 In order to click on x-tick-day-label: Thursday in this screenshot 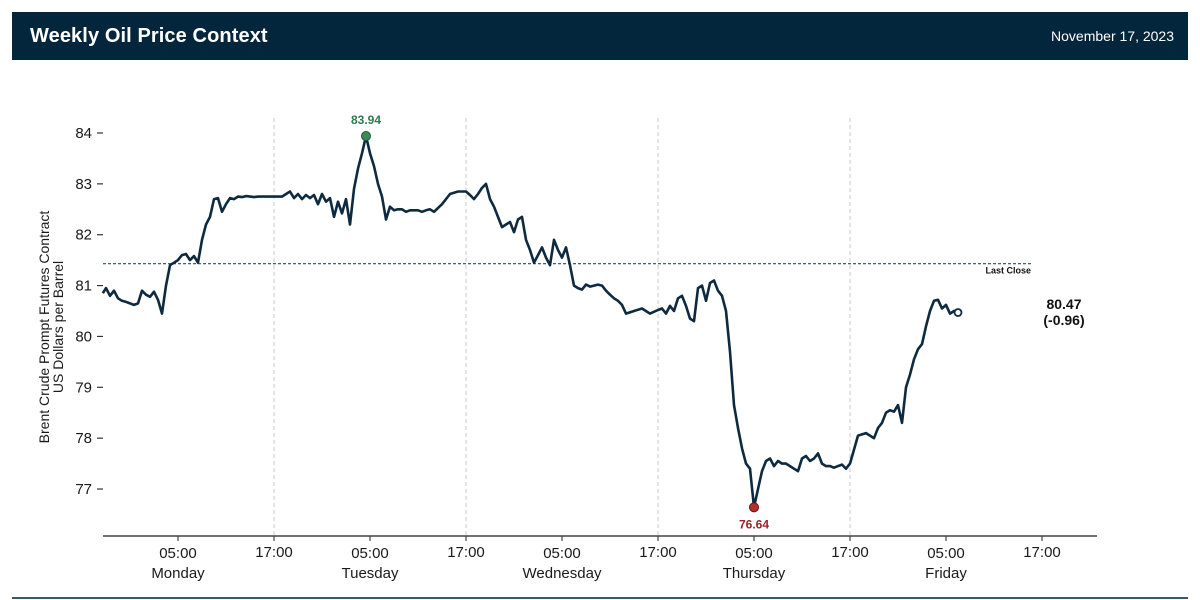, I will do `click(754, 573)`.